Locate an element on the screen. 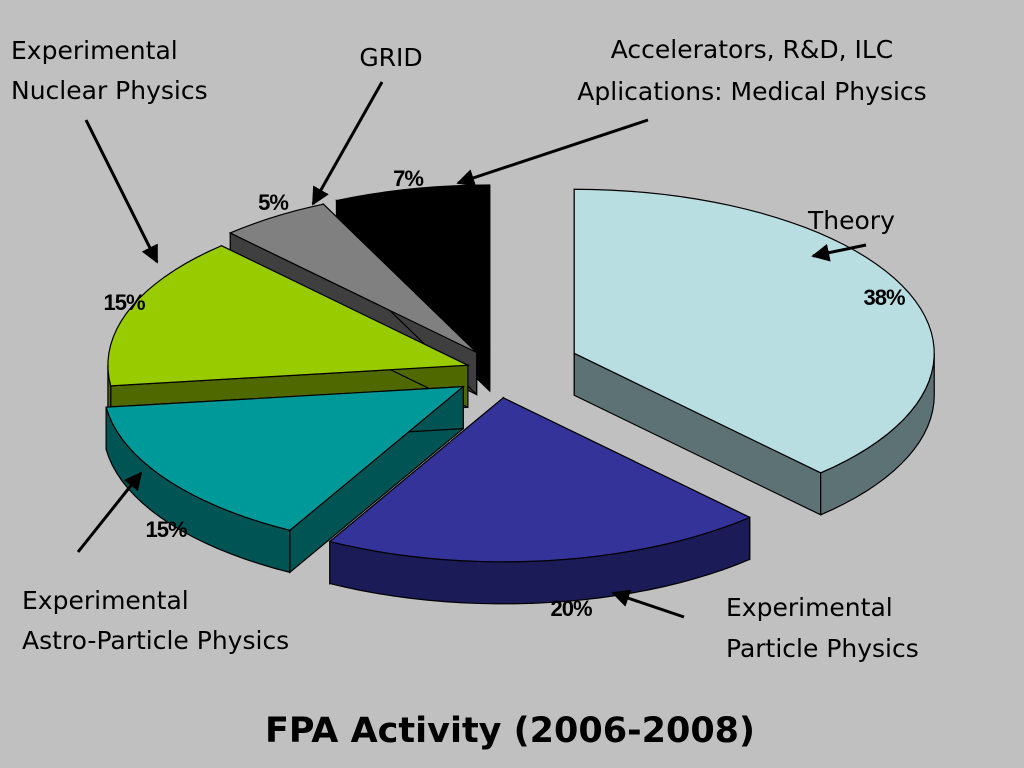  slice-label: Aplications: Medical Physics is located at coordinates (751, 91).